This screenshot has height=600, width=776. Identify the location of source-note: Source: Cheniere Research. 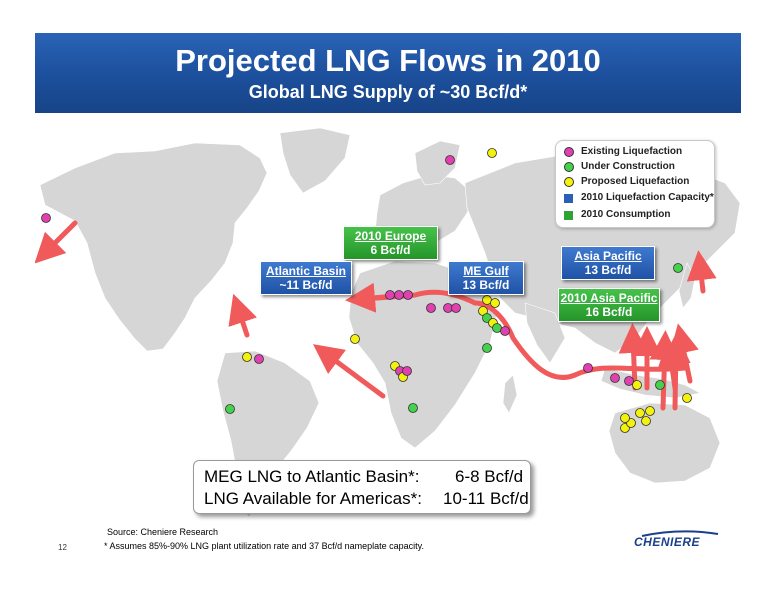
(163, 532).